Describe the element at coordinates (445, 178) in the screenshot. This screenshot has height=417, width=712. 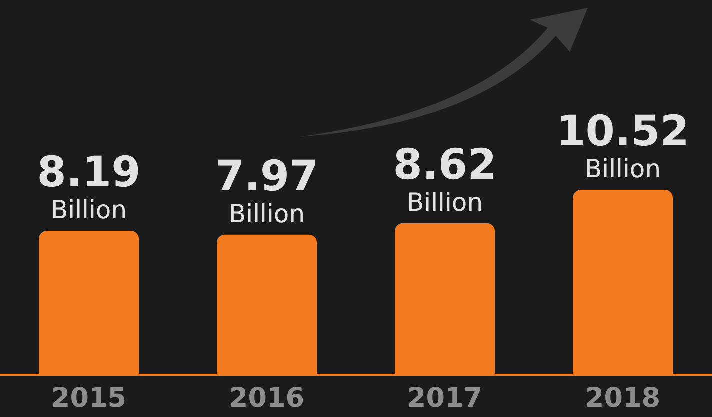
I see `data-label: 8.62 Billion` at that location.